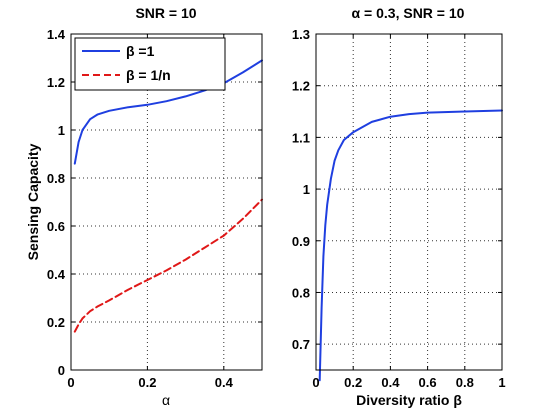  Describe the element at coordinates (301, 292) in the screenshot. I see `right-ytick-label: 0.8` at that location.